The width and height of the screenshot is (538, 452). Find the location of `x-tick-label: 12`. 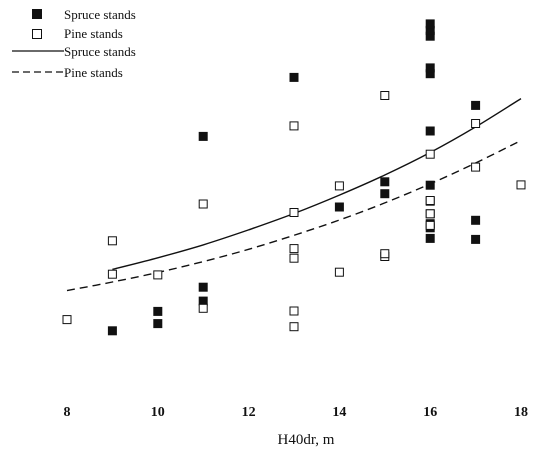

x-tick-label: 12 is located at coordinates (249, 412).